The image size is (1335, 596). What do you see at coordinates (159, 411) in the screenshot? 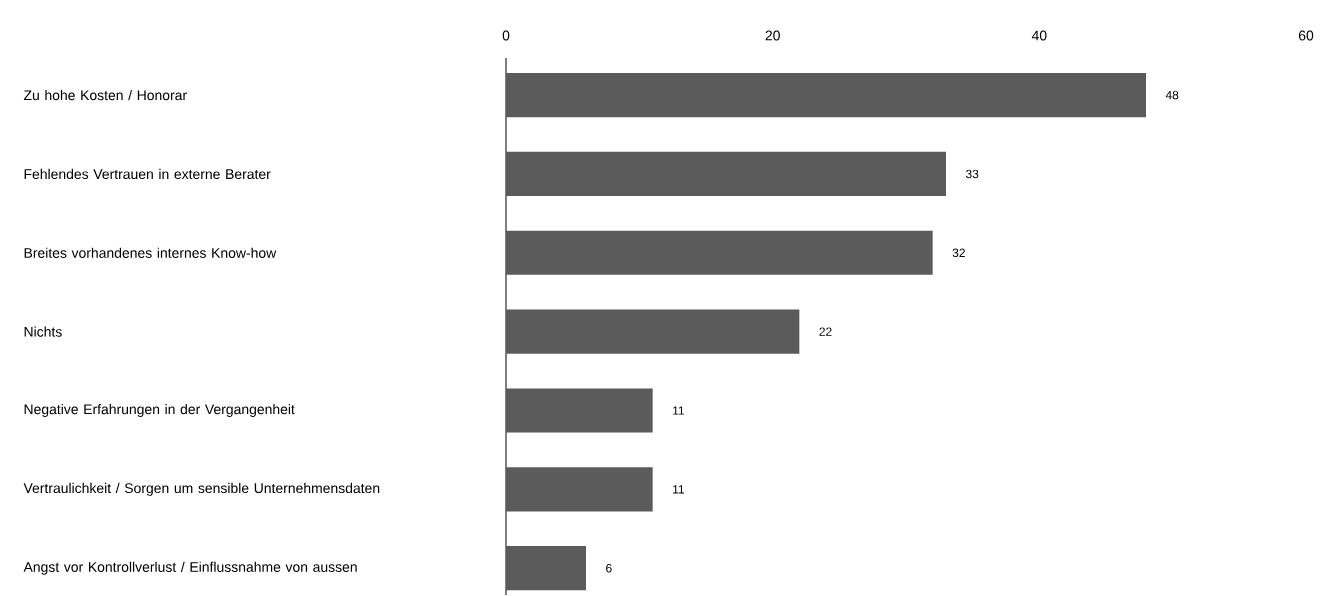
I see `y-tick-label: Negative Erfahrungen in der Vergangenheit` at bounding box center [159, 411].